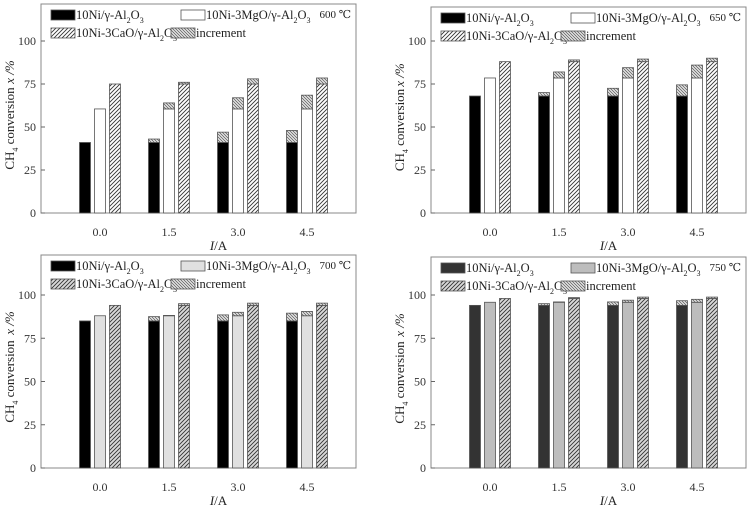  What do you see at coordinates (335, 15) in the screenshot?
I see `temperature-label: 600 ℃` at bounding box center [335, 15].